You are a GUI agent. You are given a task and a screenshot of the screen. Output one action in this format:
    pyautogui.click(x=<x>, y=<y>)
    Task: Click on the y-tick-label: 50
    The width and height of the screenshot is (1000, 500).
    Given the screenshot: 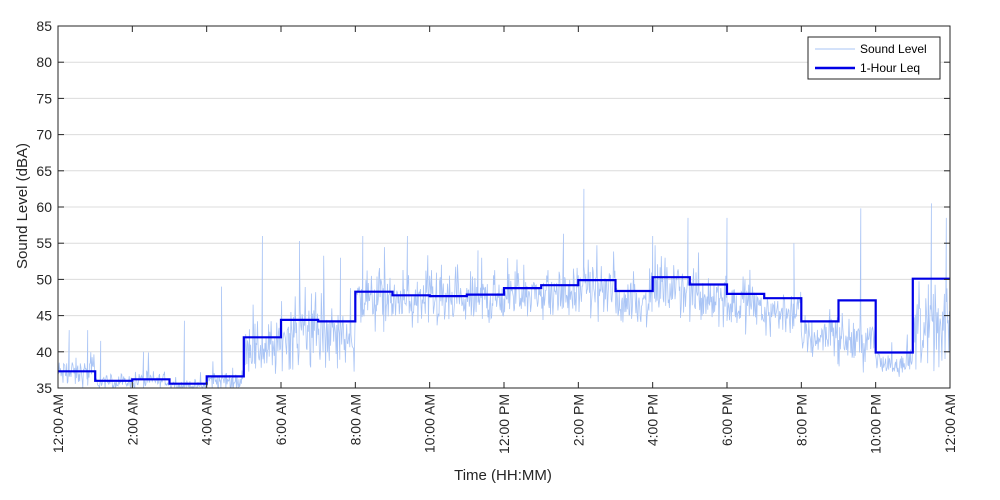 What is the action you would take?
    pyautogui.click(x=44, y=279)
    